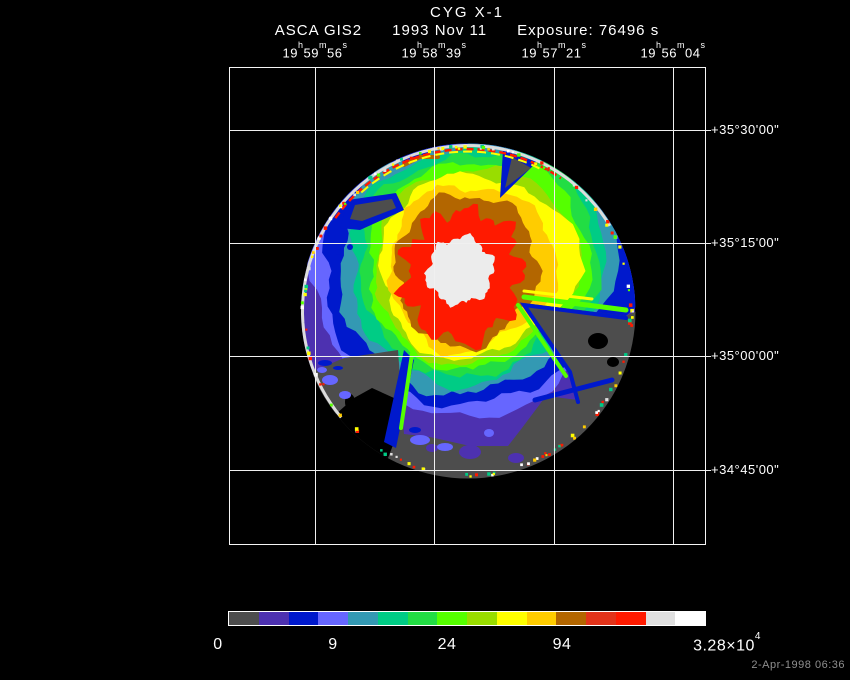  What do you see at coordinates (447, 644) in the screenshot?
I see `colorbar-tick-label: 24` at bounding box center [447, 644].